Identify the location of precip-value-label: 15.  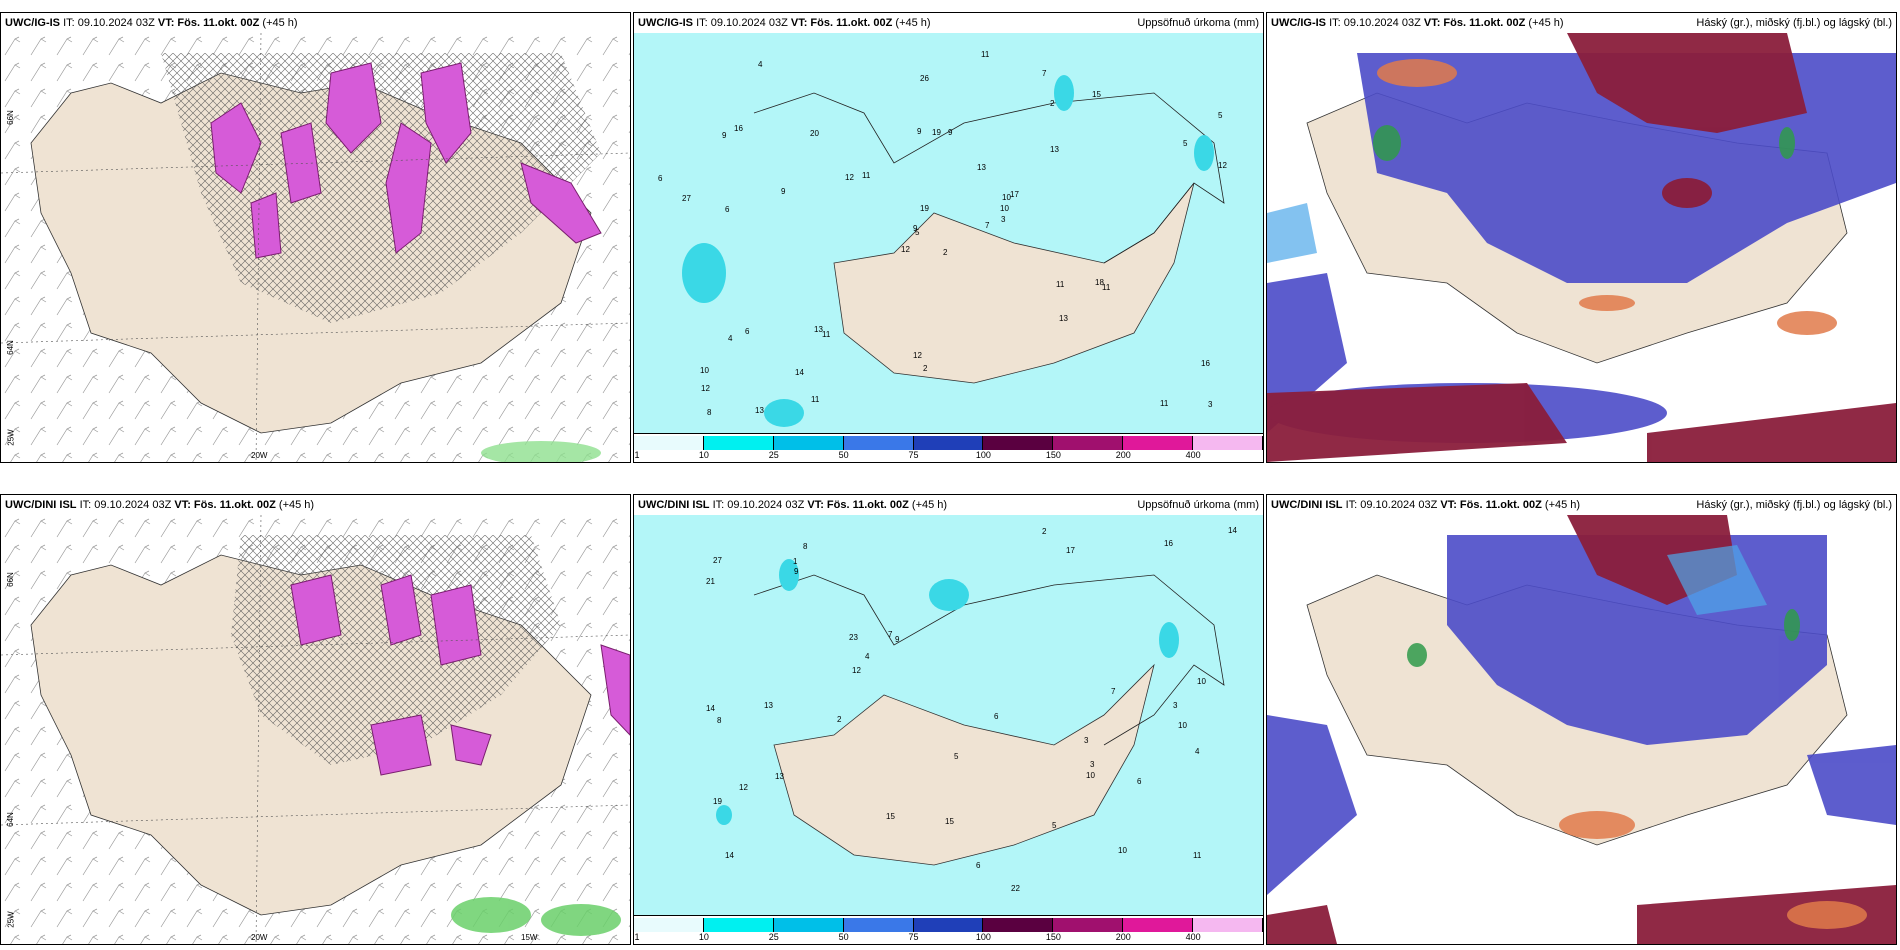
(890, 816).